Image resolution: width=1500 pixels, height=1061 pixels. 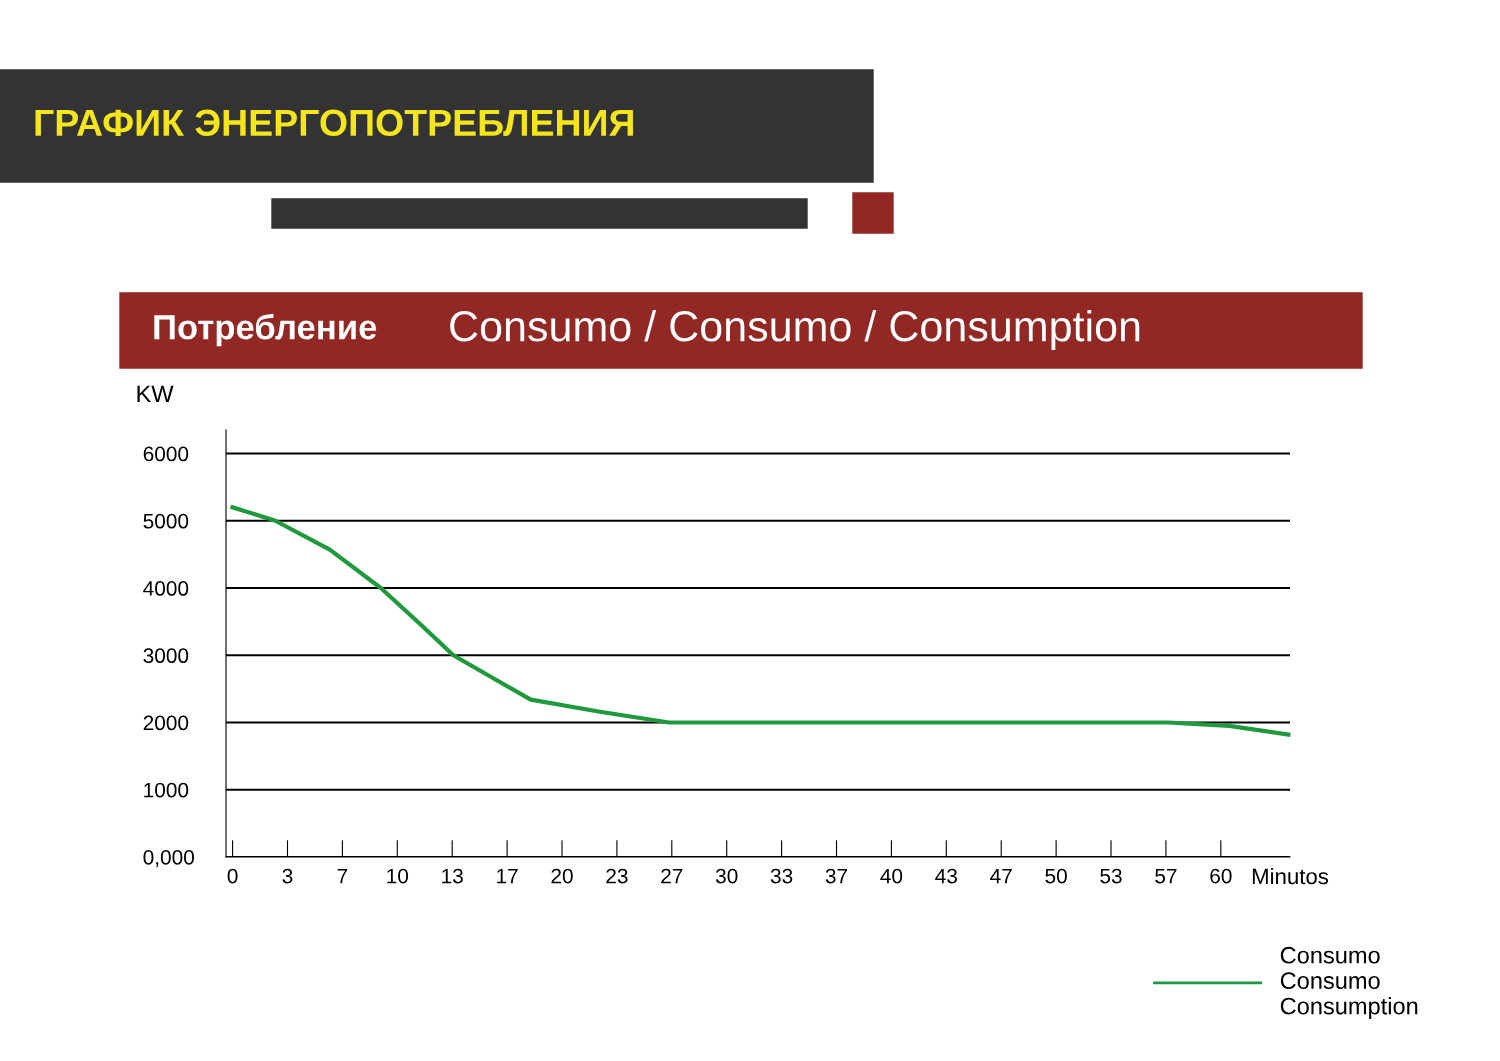 I want to click on x-tick-label: 27, so click(x=672, y=876).